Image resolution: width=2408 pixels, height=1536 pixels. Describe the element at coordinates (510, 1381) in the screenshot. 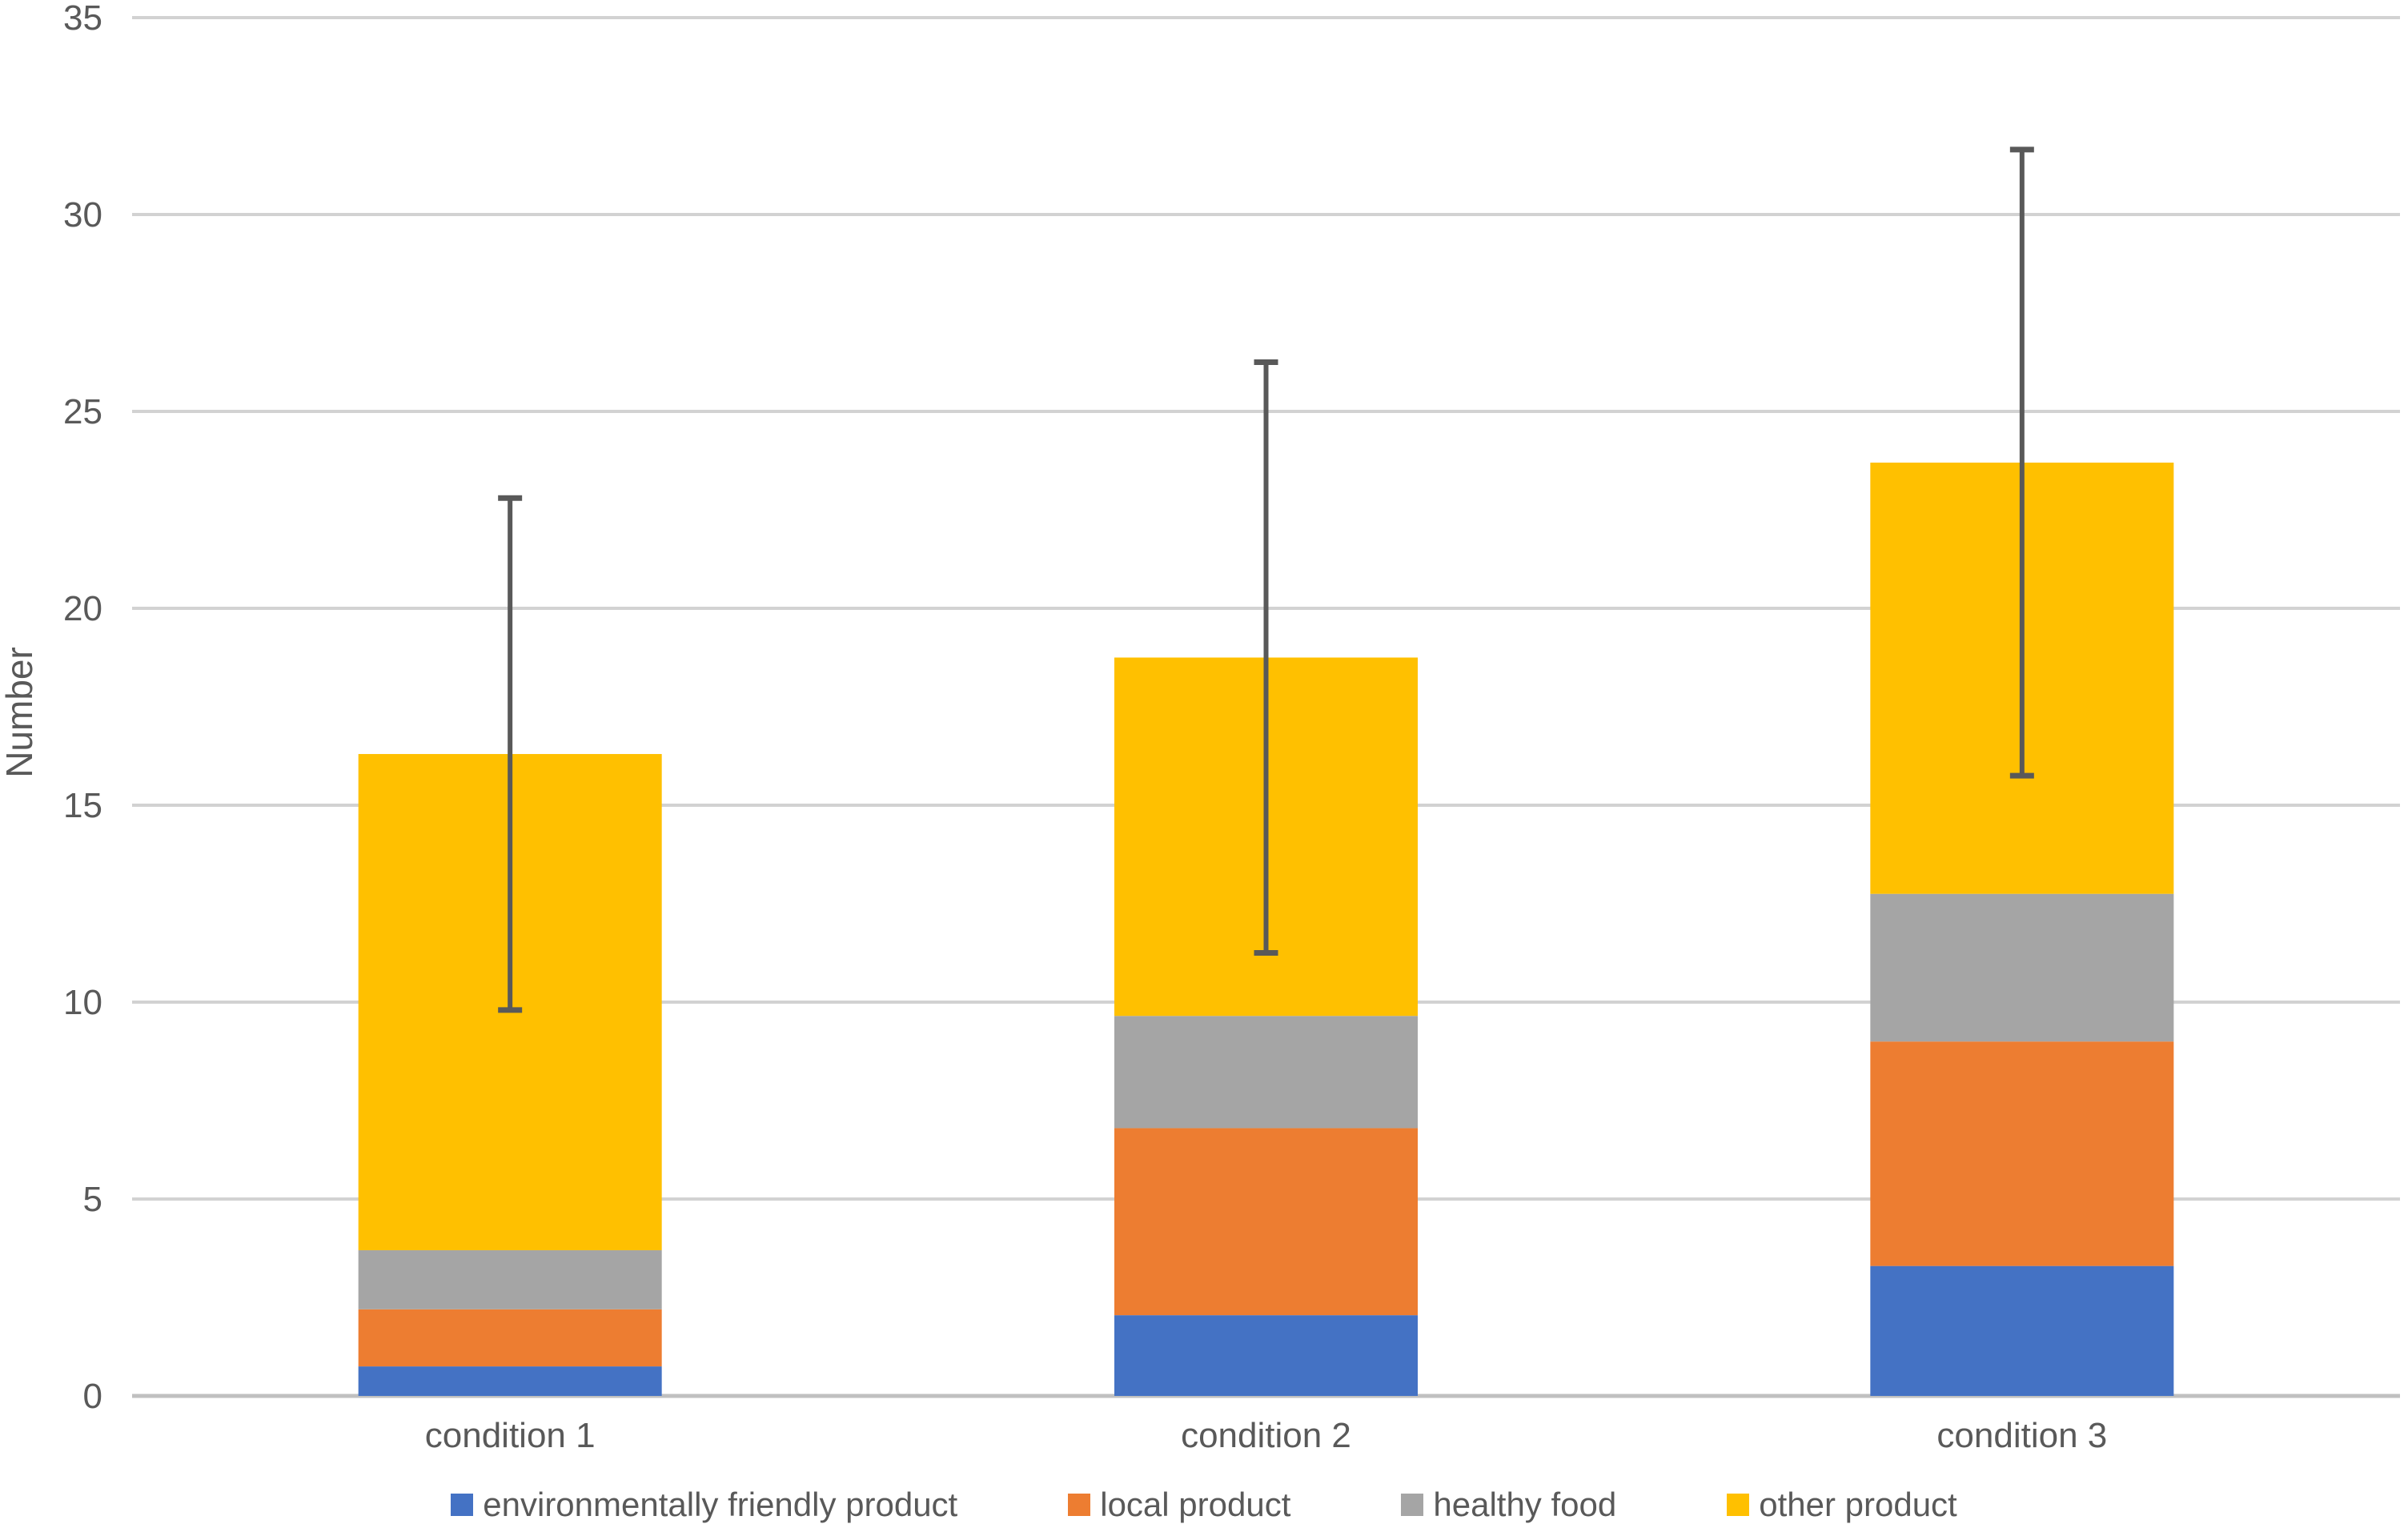

I see `bar-segment-condition-1-environmentally-friendly-product` at that location.